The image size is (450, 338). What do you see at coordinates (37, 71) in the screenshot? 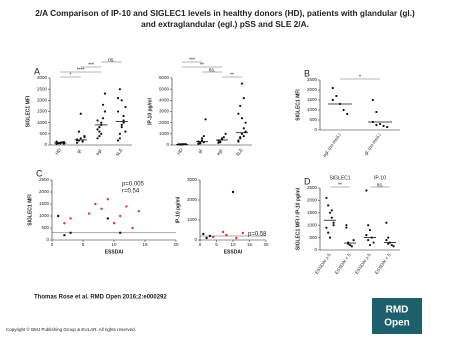
I see `panel-label: A` at bounding box center [37, 71].